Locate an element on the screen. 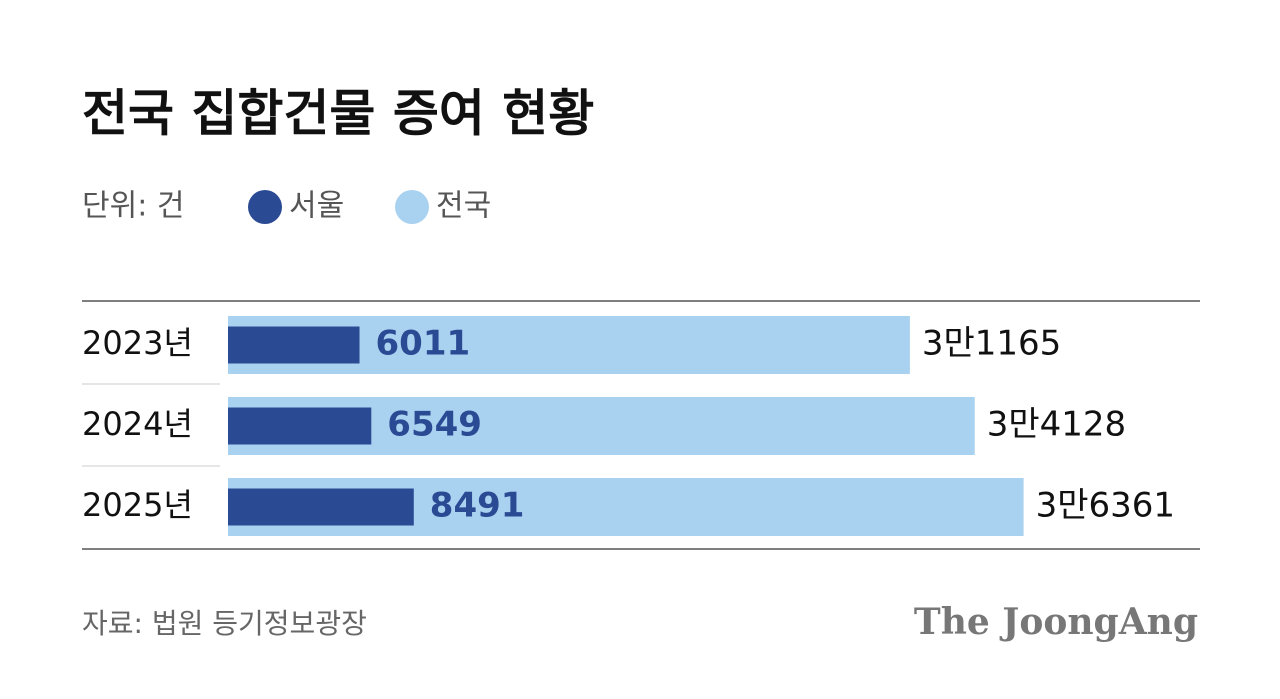 The height and width of the screenshot is (699, 1280). source: 자료: 법원 등기정보광장 is located at coordinates (224, 623).